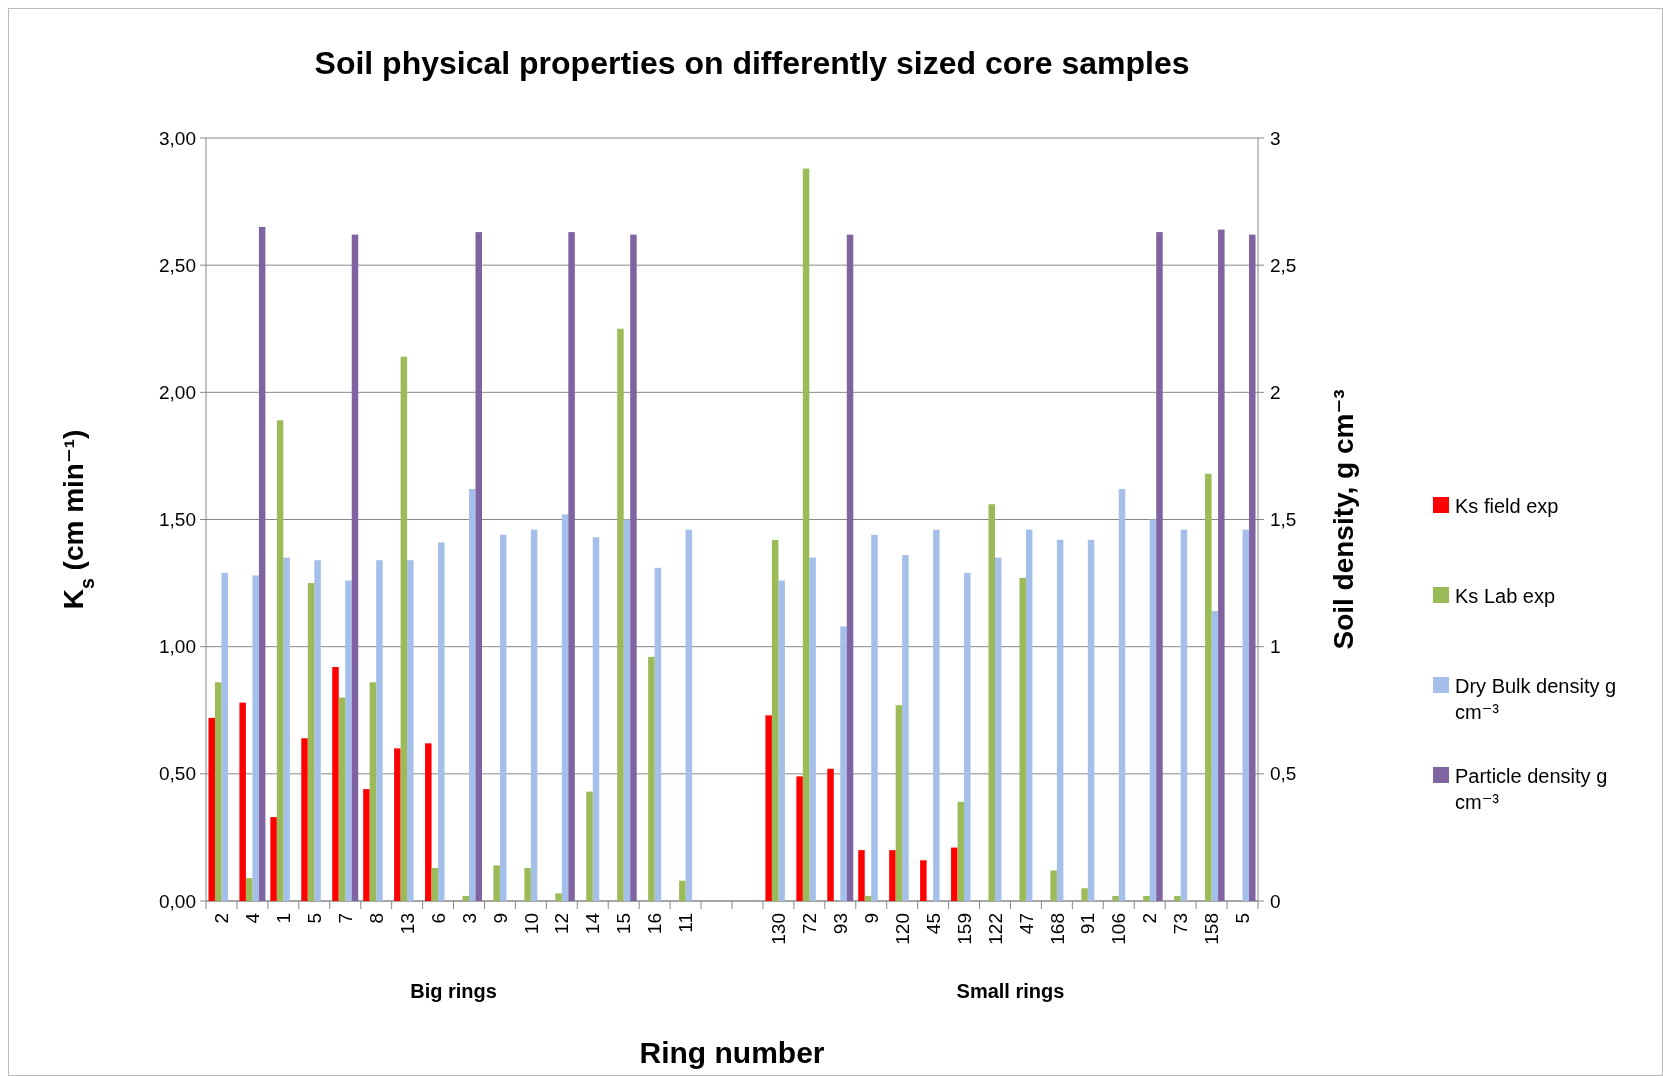  Describe the element at coordinates (177, 901) in the screenshot. I see `y-tick-label: 0,00` at that location.